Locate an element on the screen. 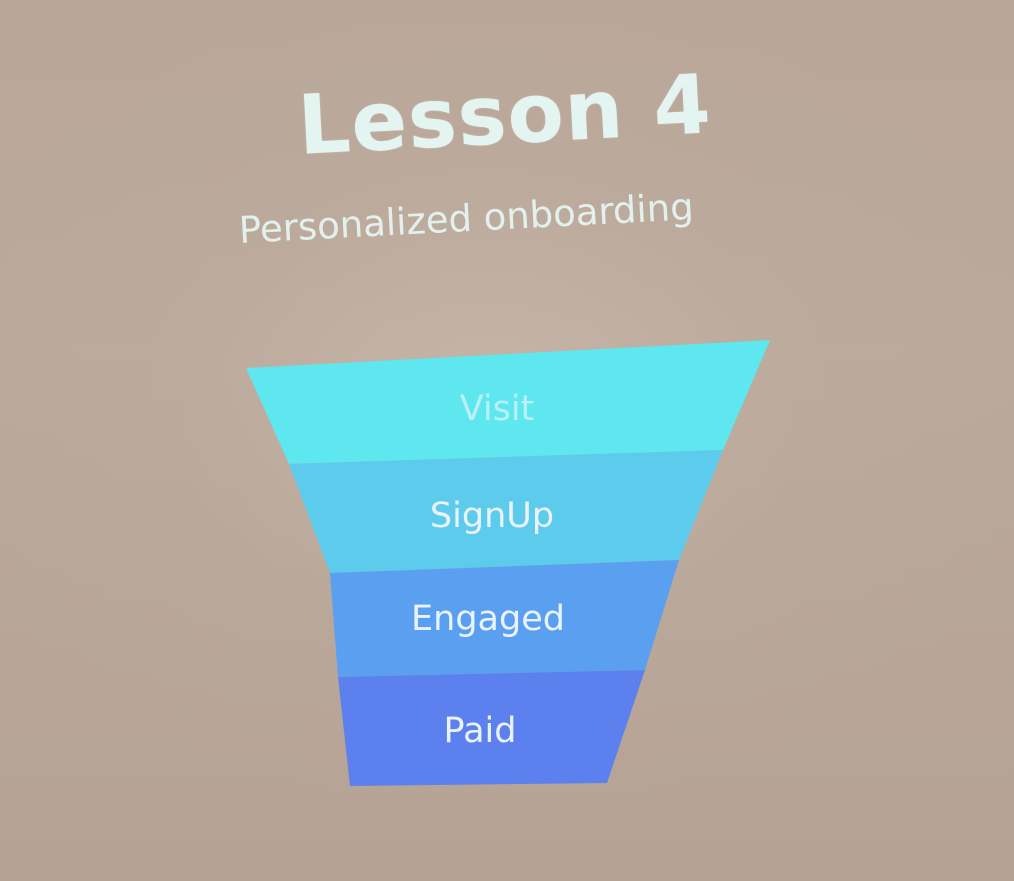 Image resolution: width=1014 pixels, height=881 pixels. funnel-stage-signup is located at coordinates (506, 511).